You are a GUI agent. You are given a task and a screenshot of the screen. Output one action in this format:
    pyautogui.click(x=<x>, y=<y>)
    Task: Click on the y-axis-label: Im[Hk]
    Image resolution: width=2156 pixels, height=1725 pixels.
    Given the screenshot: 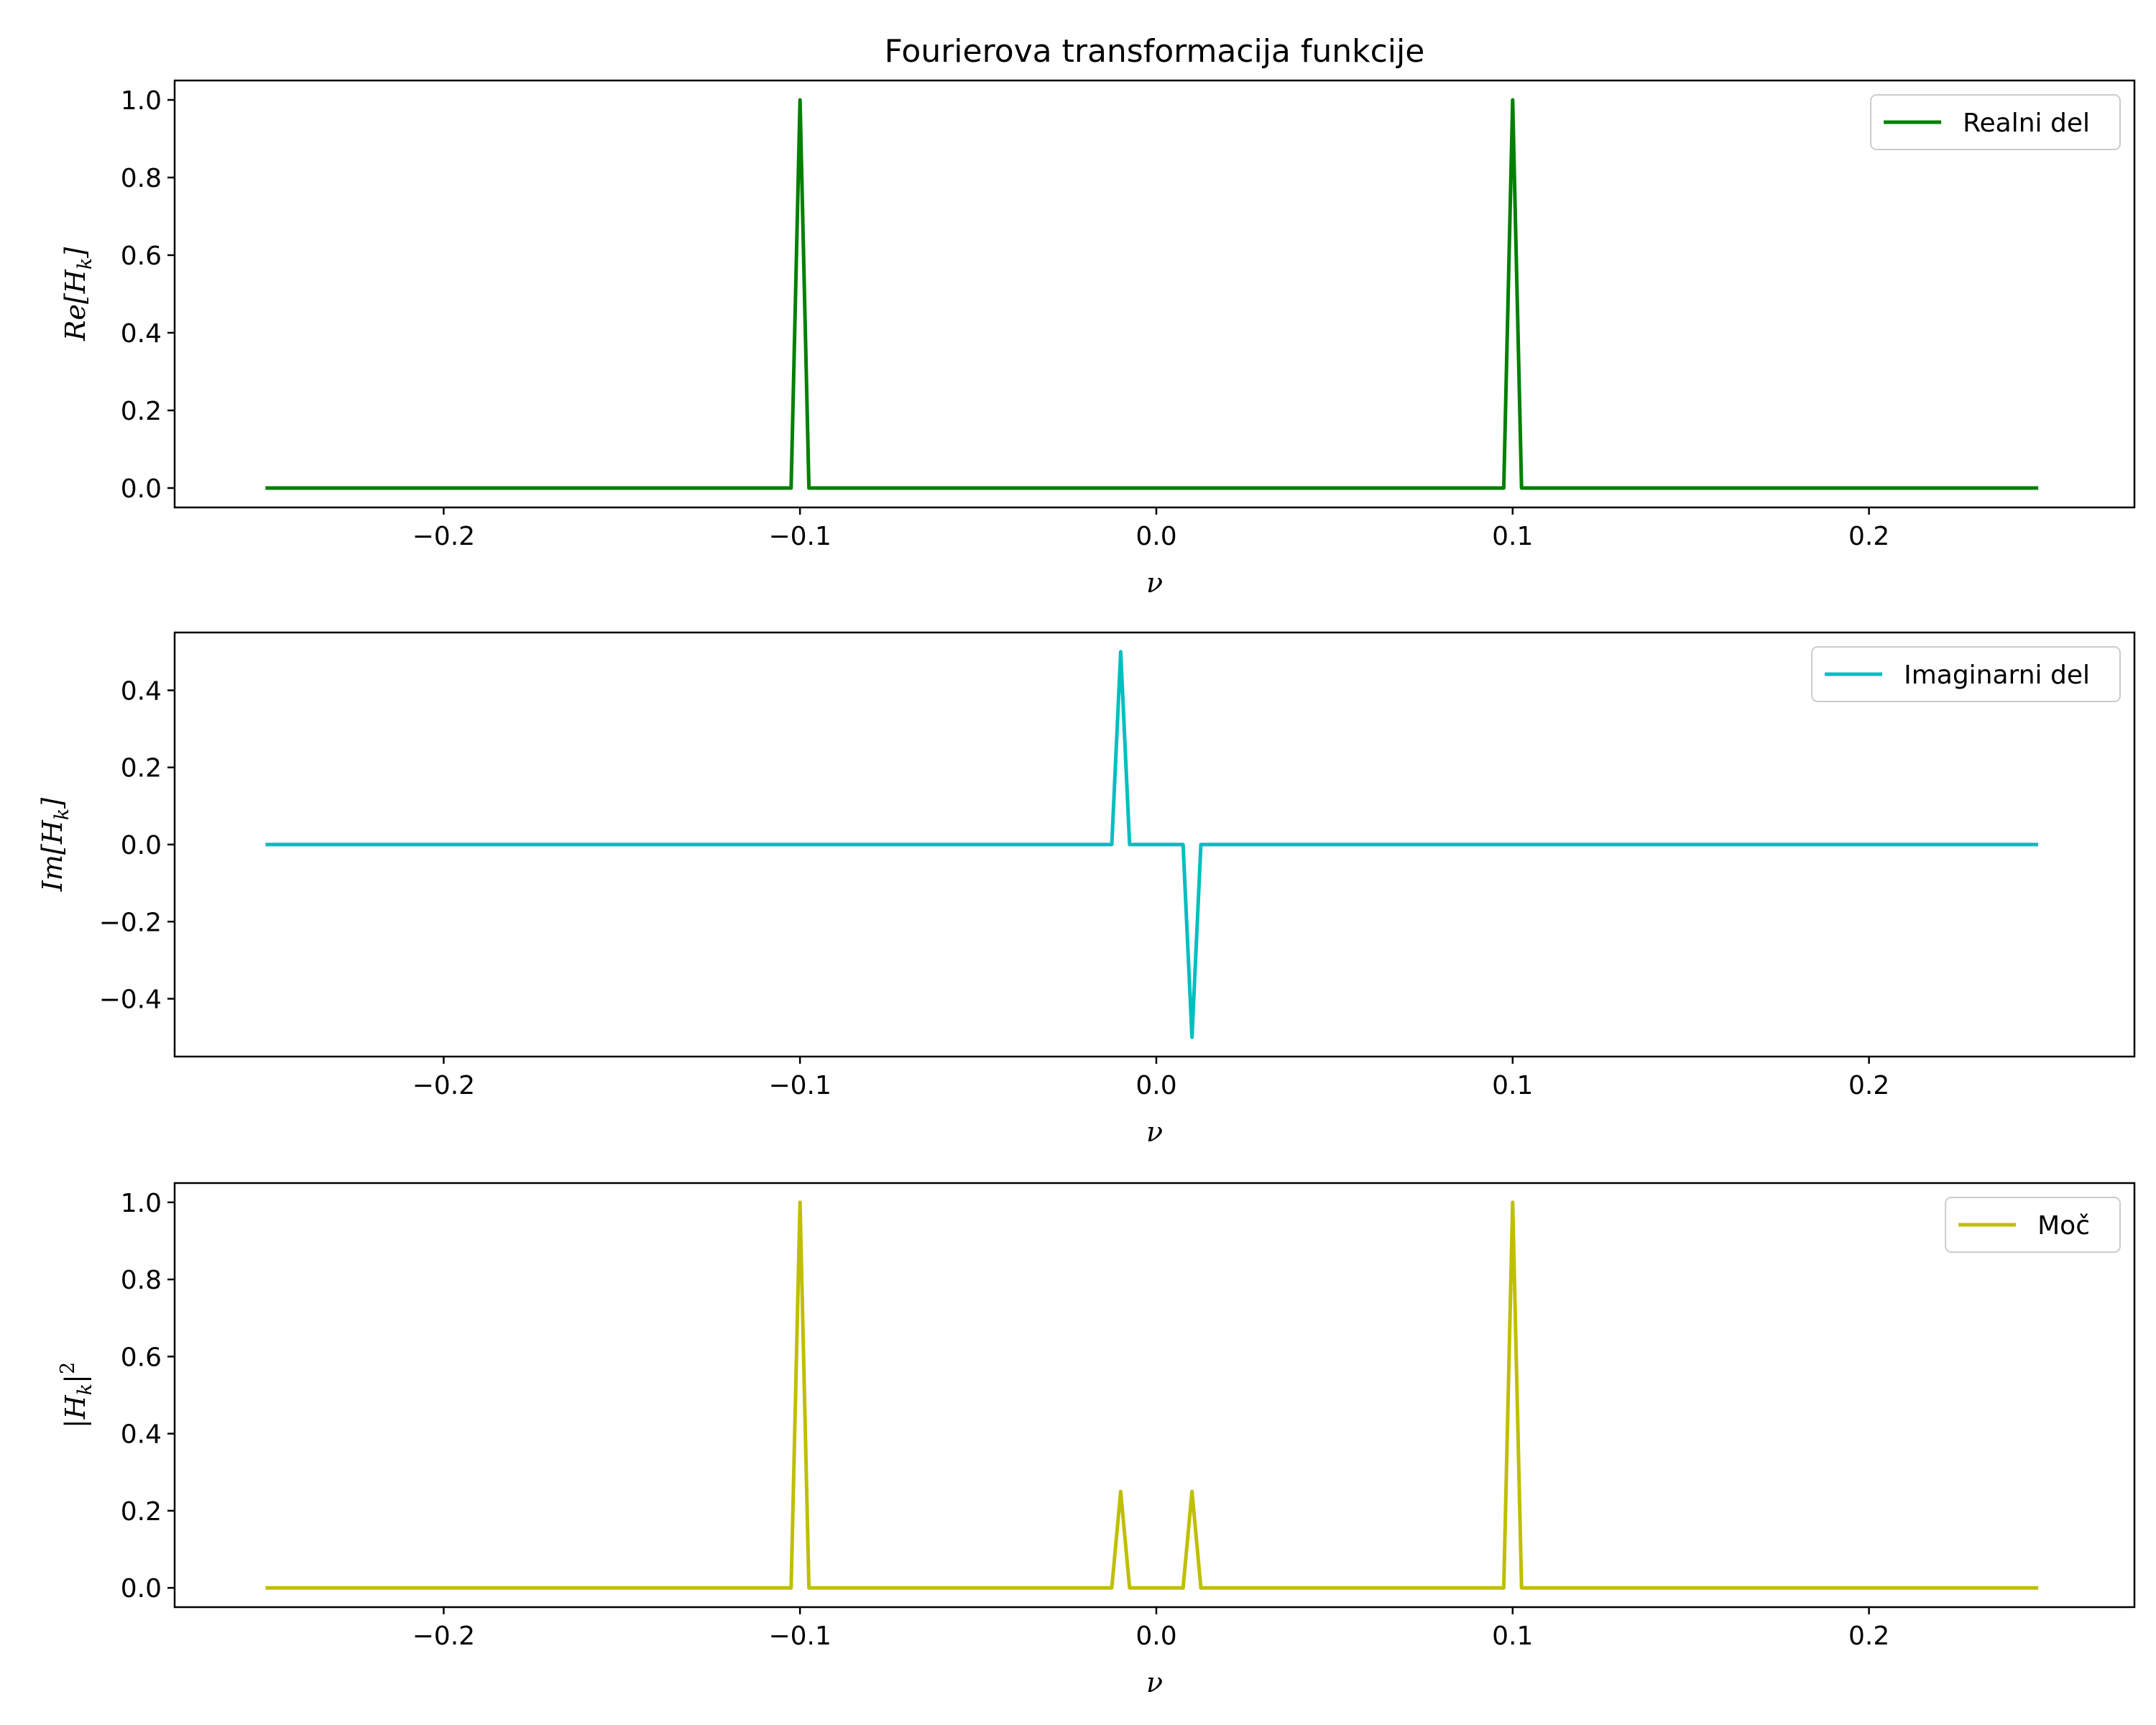 What is the action you would take?
    pyautogui.click(x=55, y=845)
    